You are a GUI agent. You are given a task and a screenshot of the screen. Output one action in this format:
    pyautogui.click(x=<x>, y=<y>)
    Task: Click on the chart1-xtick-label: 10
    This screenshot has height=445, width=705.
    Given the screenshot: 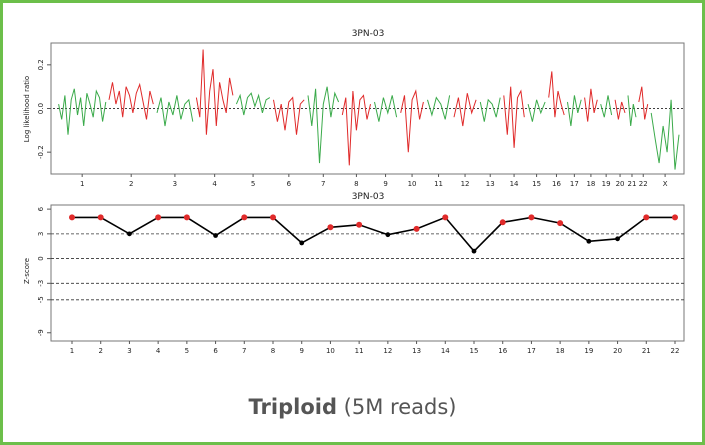 What is the action you would take?
    pyautogui.click(x=412, y=184)
    